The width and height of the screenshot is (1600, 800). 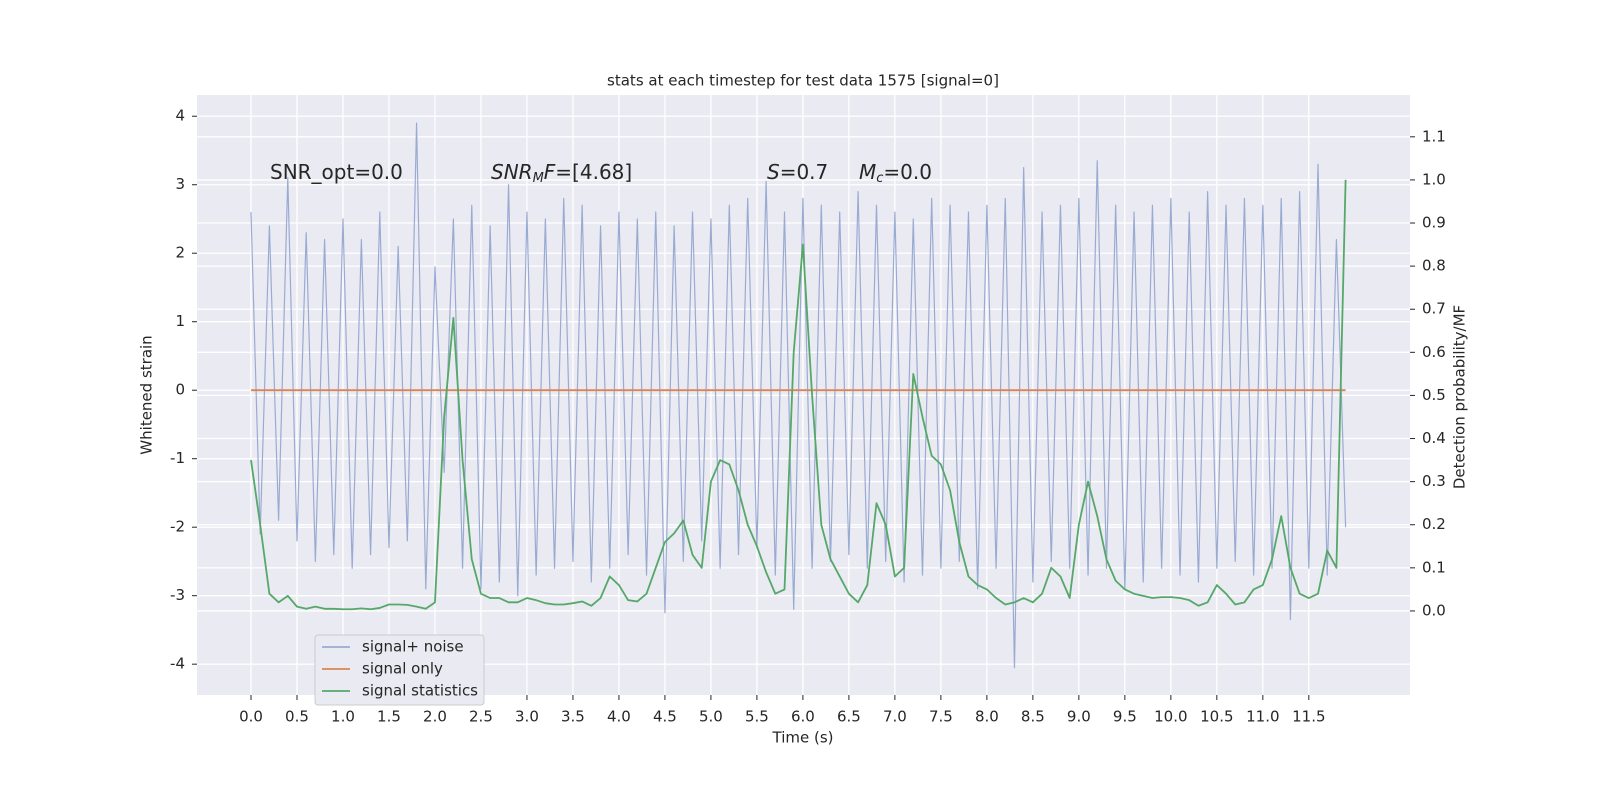 What do you see at coordinates (1434, 610) in the screenshot?
I see `y2-tick-label: 0.0` at bounding box center [1434, 610].